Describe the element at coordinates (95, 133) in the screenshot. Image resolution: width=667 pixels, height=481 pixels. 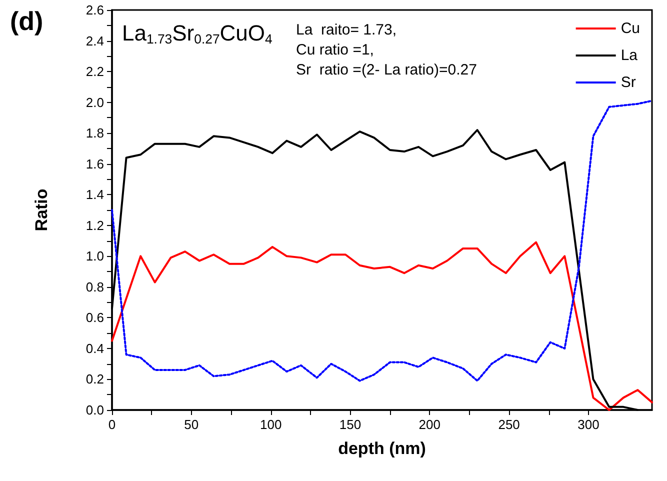
I see `y-tick-label: 1.8` at that location.